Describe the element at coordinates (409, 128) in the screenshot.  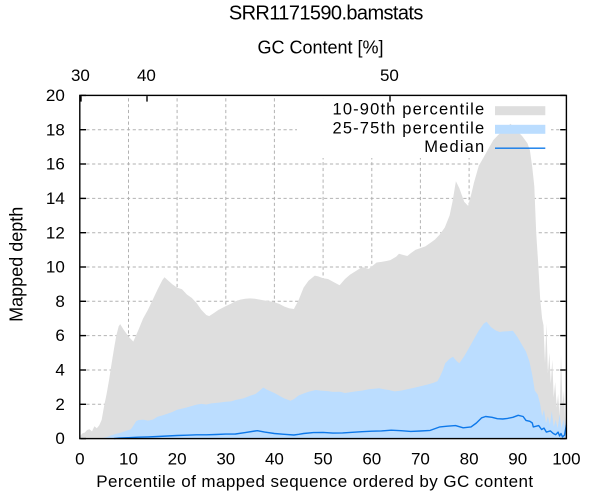
I see `svg-text: 25-75th percentile` at that location.